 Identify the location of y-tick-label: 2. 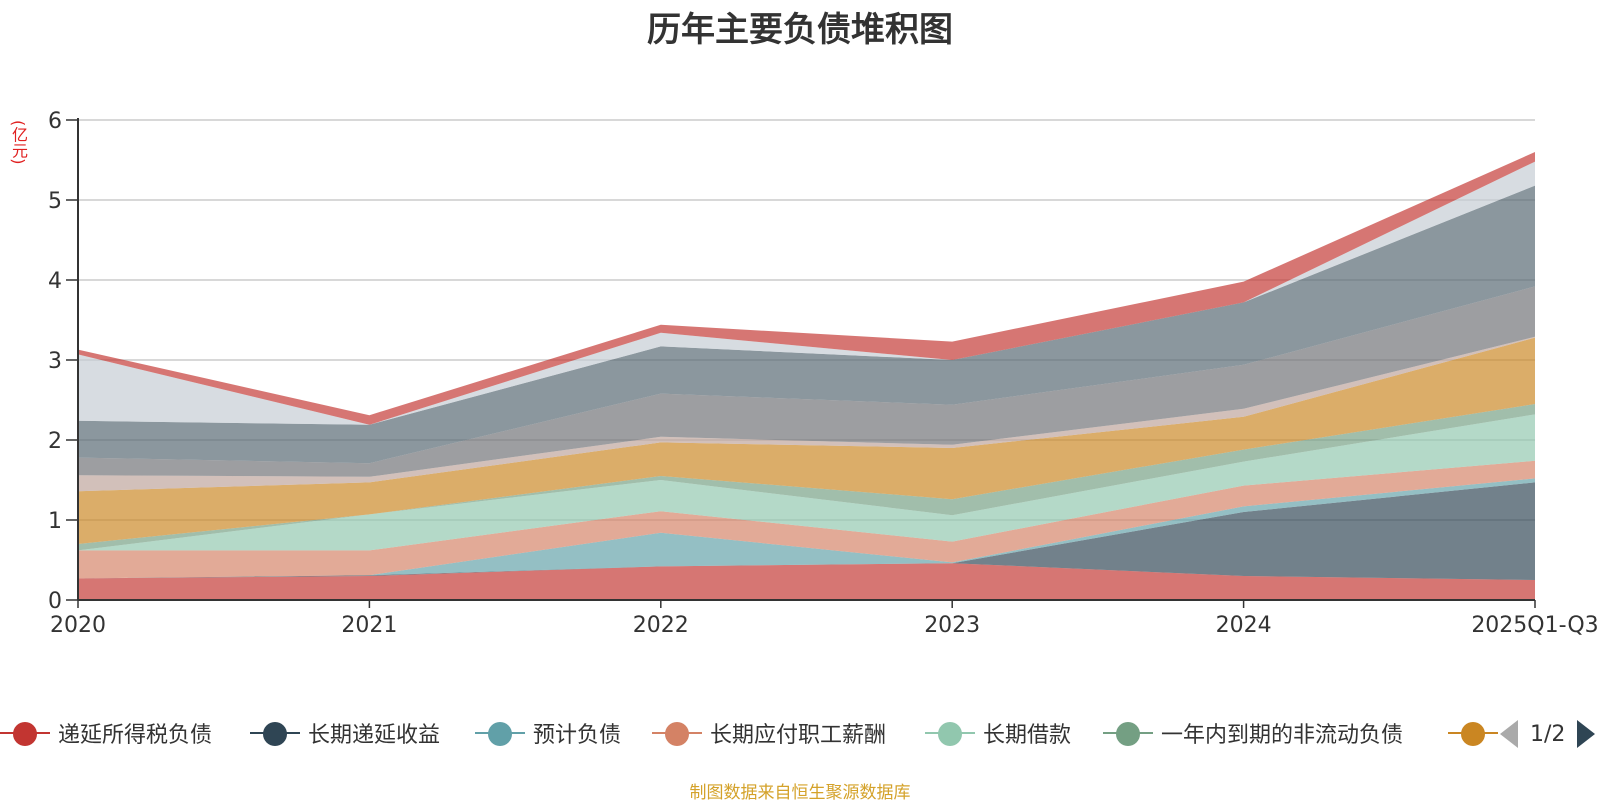
(55, 441).